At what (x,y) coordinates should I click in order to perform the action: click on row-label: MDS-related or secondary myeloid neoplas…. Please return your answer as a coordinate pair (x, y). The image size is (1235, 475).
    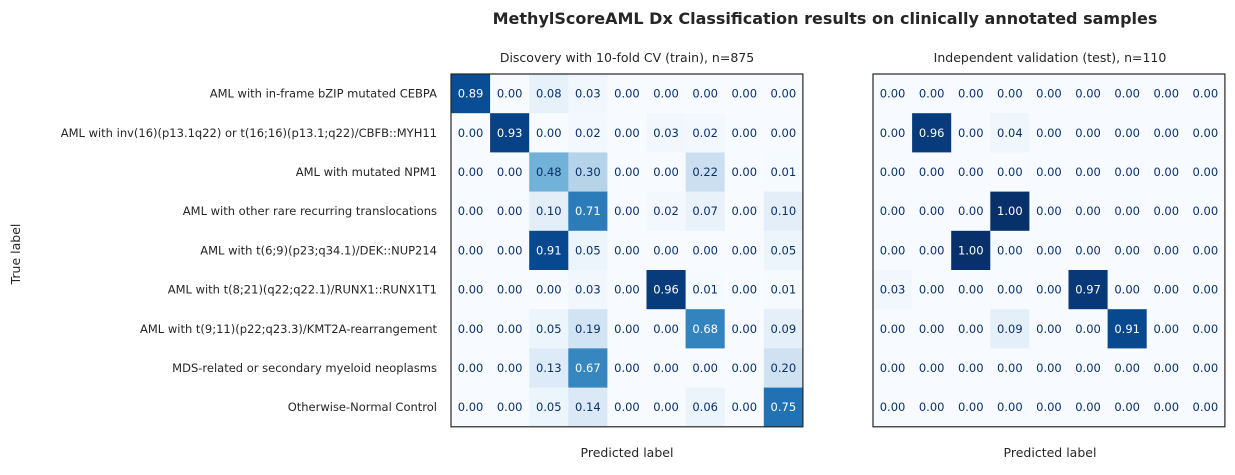
    Looking at the image, I should click on (304, 368).